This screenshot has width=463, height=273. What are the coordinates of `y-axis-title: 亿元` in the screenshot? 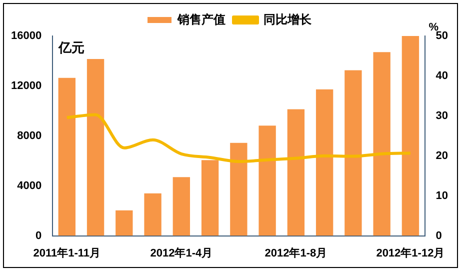 It's located at (71, 48).